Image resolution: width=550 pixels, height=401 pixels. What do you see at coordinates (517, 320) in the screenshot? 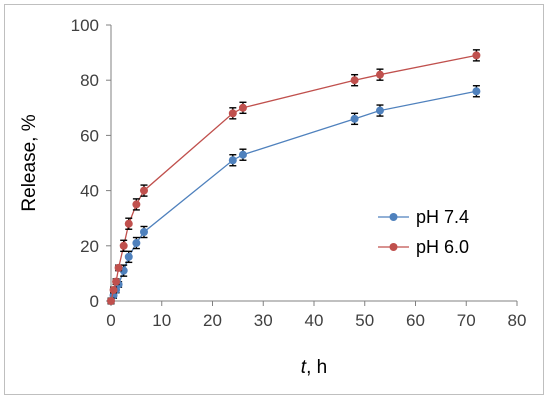
I see `x-tick-label: 80` at bounding box center [517, 320].